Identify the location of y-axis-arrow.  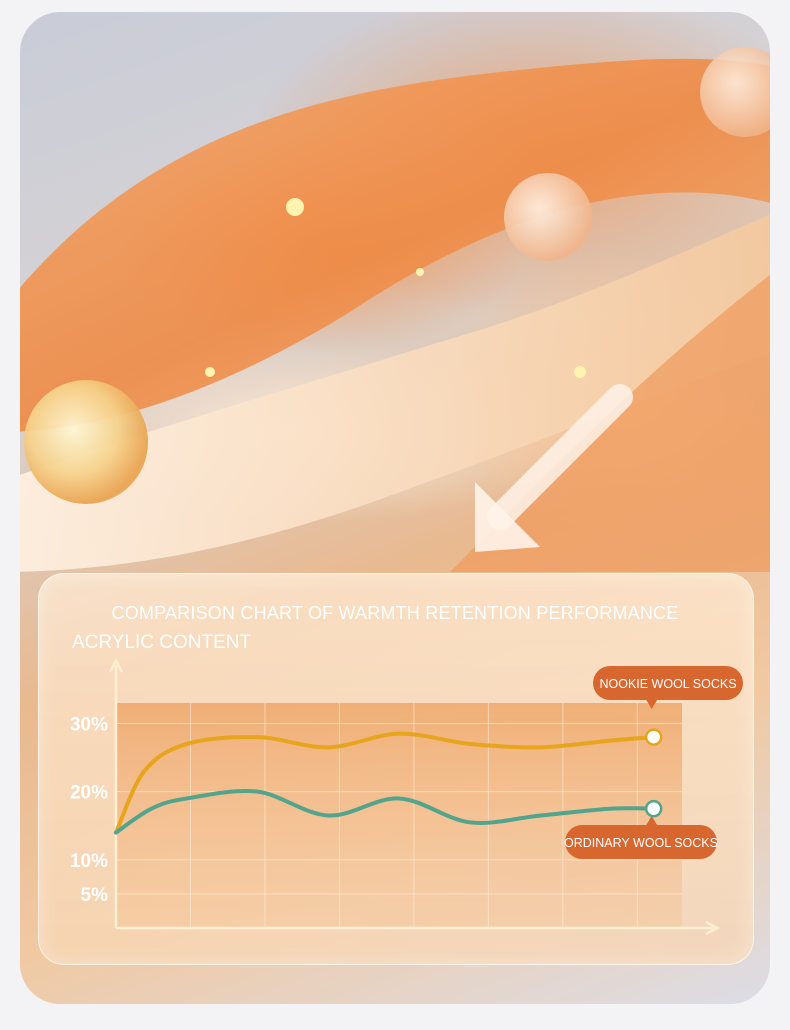
(116, 665).